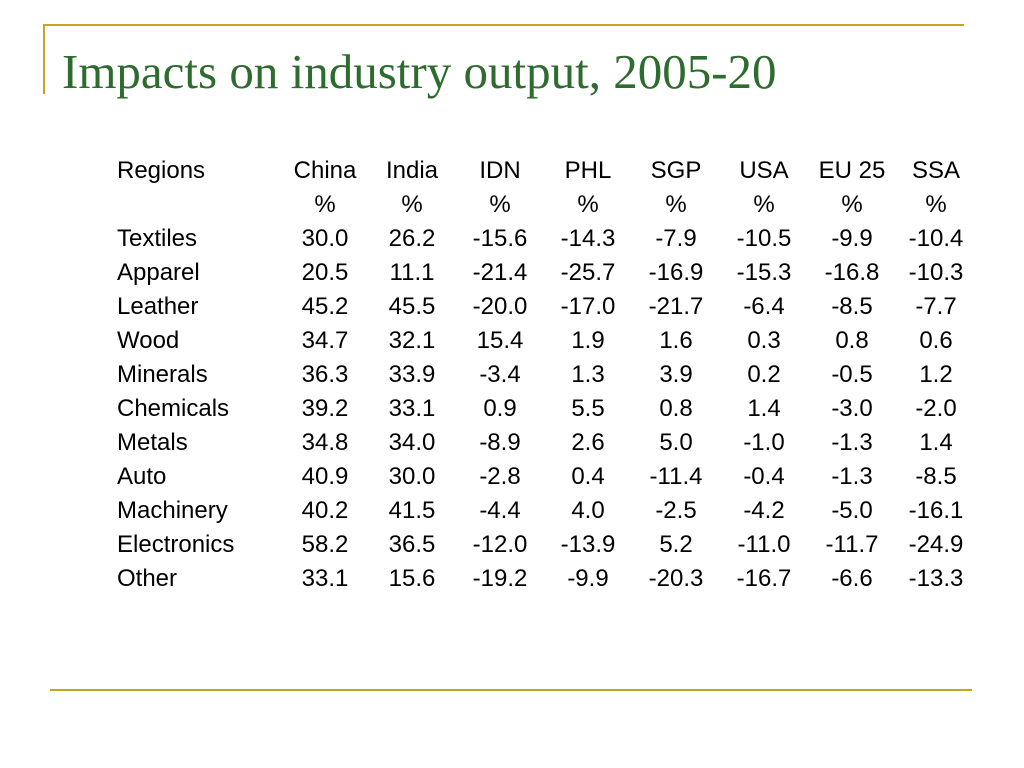  What do you see at coordinates (936, 238) in the screenshot?
I see `table-cell: -10.4` at bounding box center [936, 238].